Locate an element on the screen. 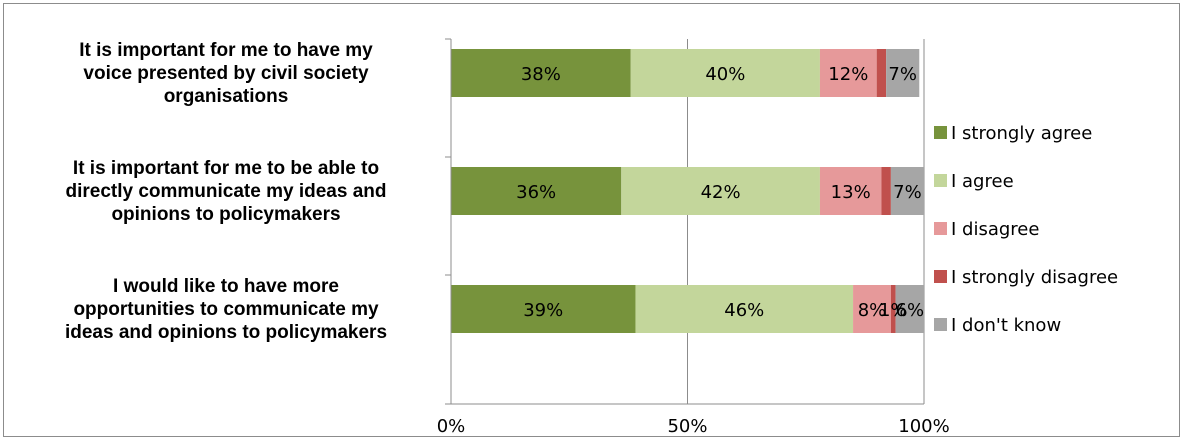 The width and height of the screenshot is (1186, 443). data-label: 46% is located at coordinates (744, 310).